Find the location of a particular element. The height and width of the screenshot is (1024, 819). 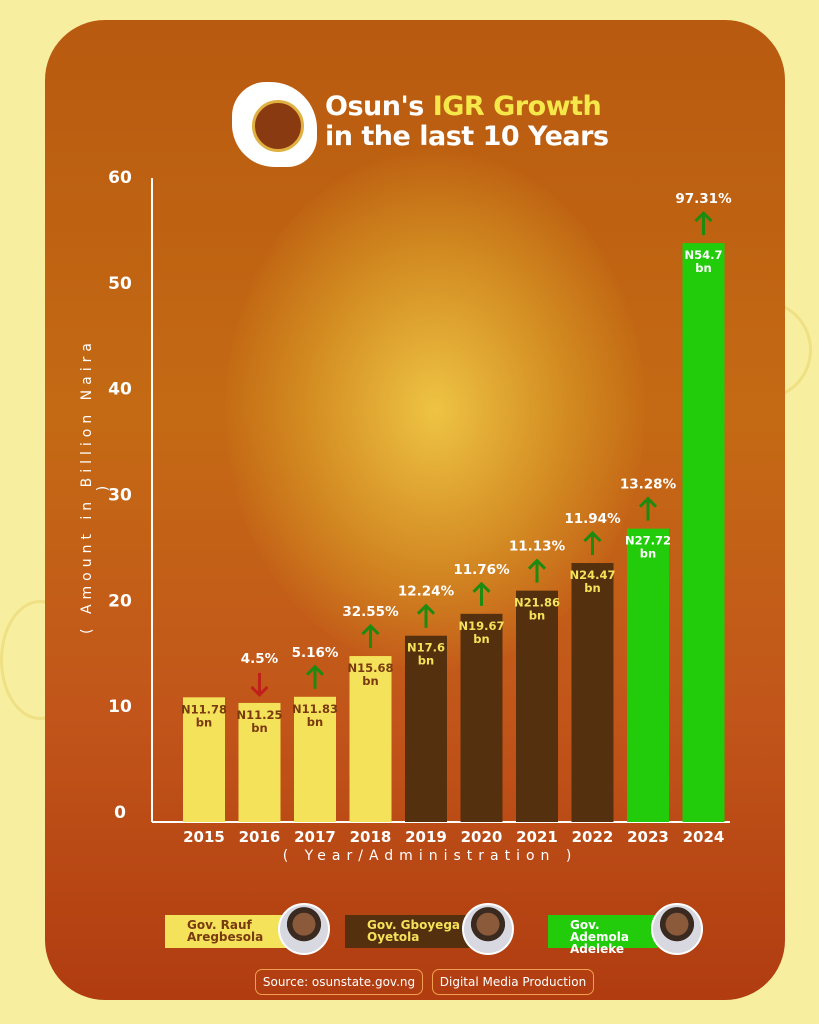

change-label: 11.76% is located at coordinates (481, 570).